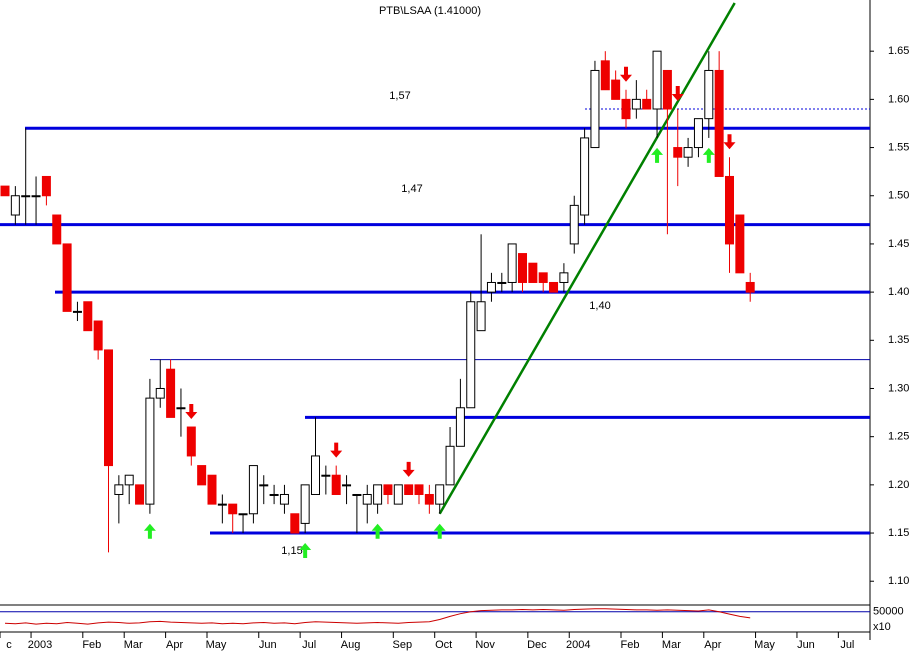 The width and height of the screenshot is (918, 651). I want to click on y-tick-label: 1.45, so click(898, 244).